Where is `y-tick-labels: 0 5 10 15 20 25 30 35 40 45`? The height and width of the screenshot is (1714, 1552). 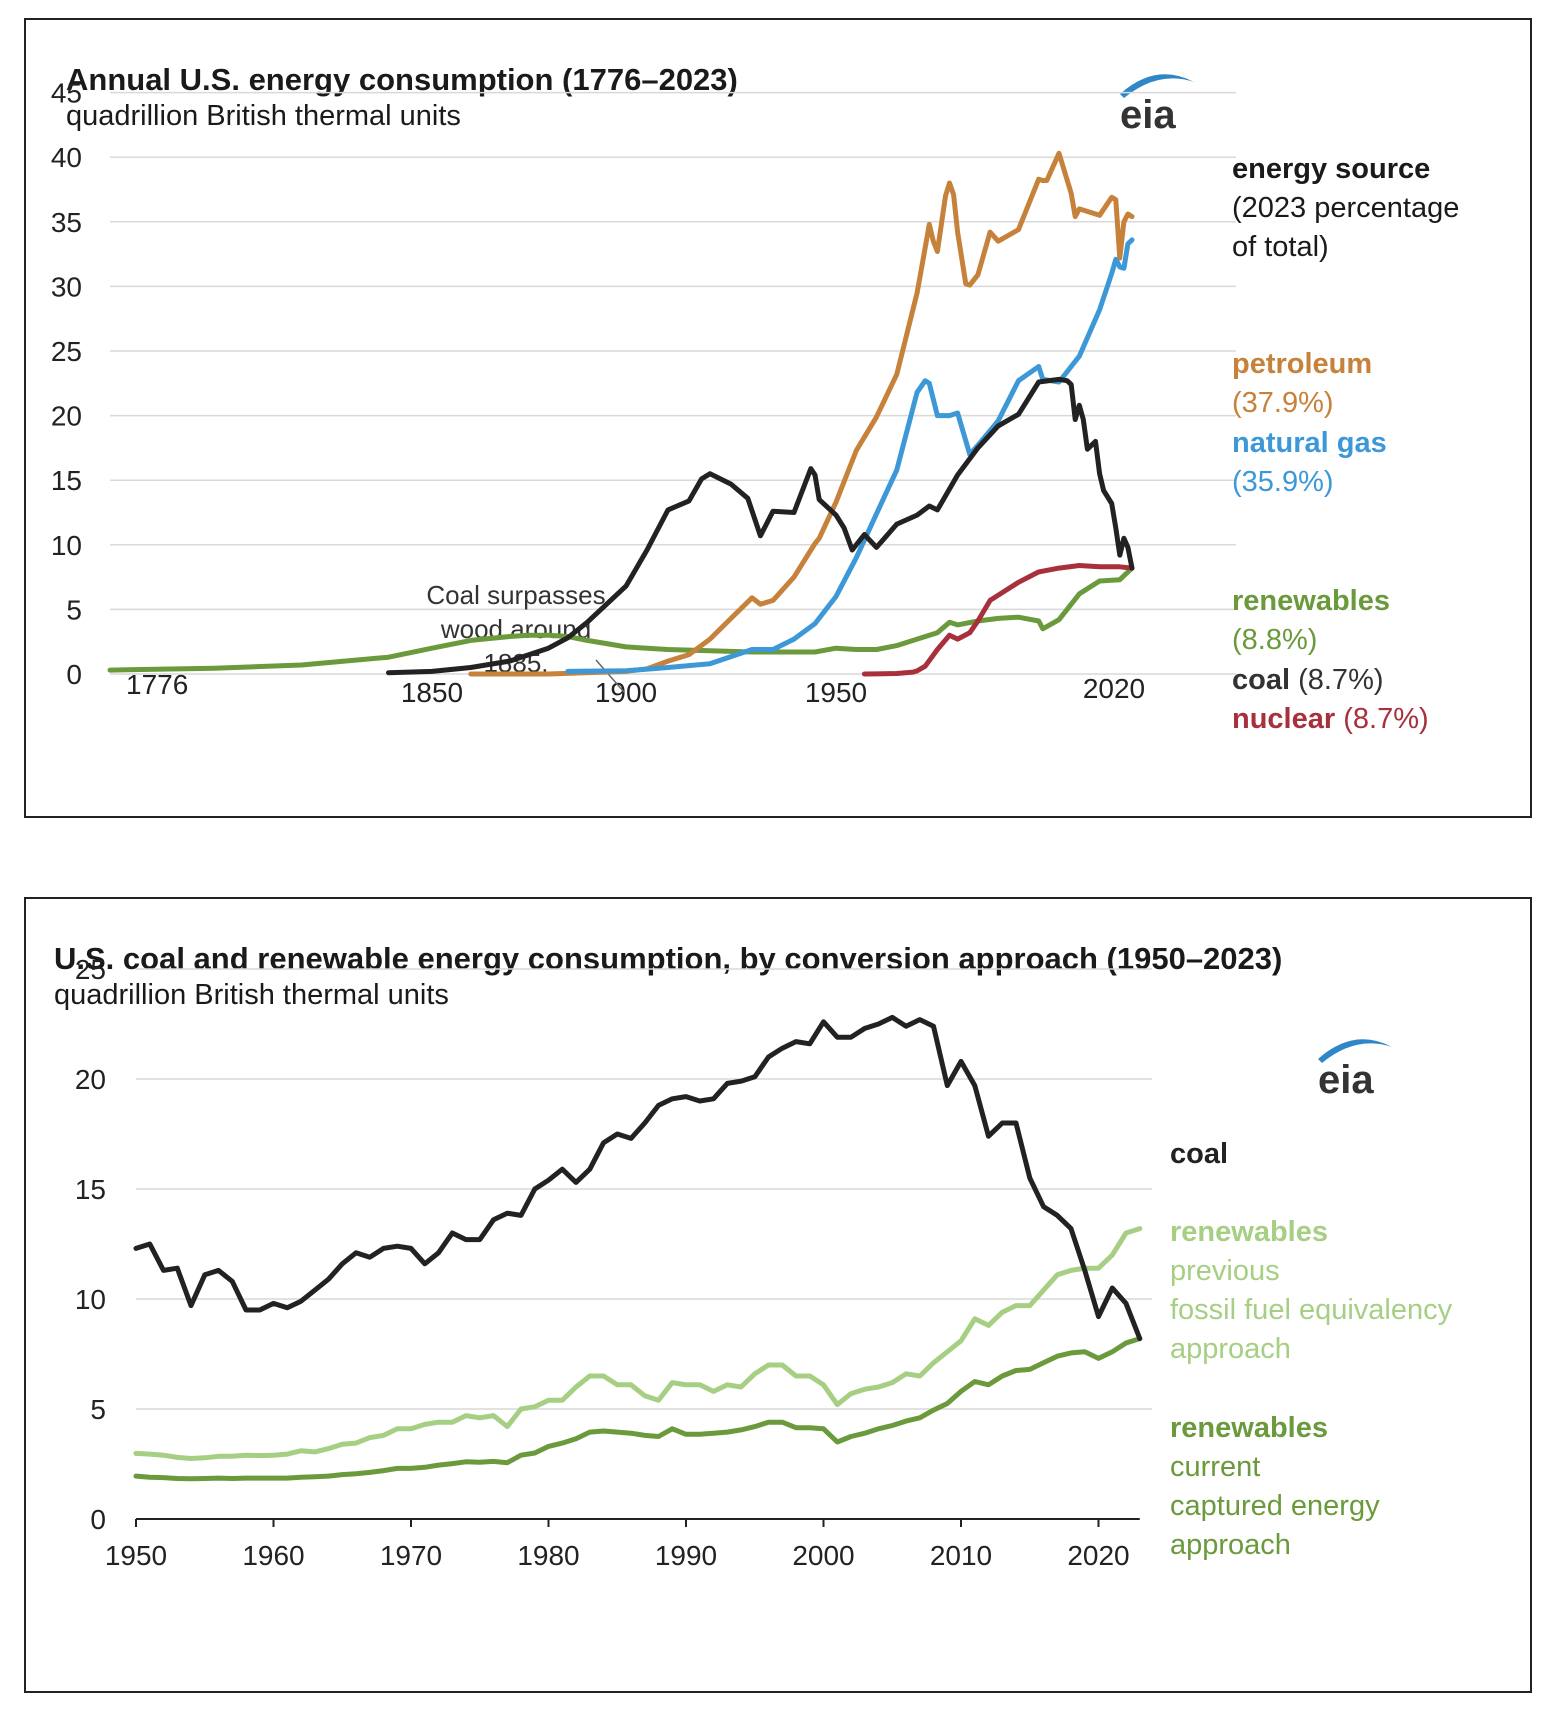 y-tick-labels: 0 5 10 15 20 25 30 35 40 45 is located at coordinates (66, 384).